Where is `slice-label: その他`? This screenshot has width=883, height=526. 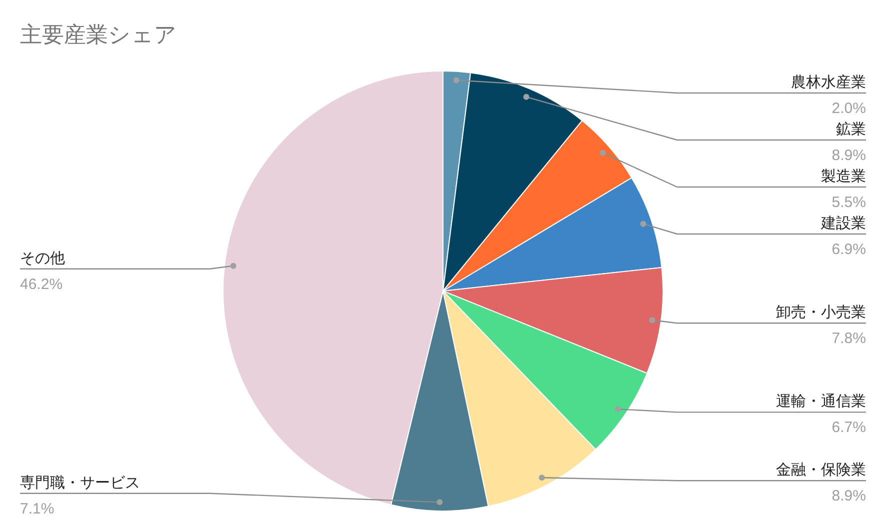
slice-label: その他 is located at coordinates (42, 258).